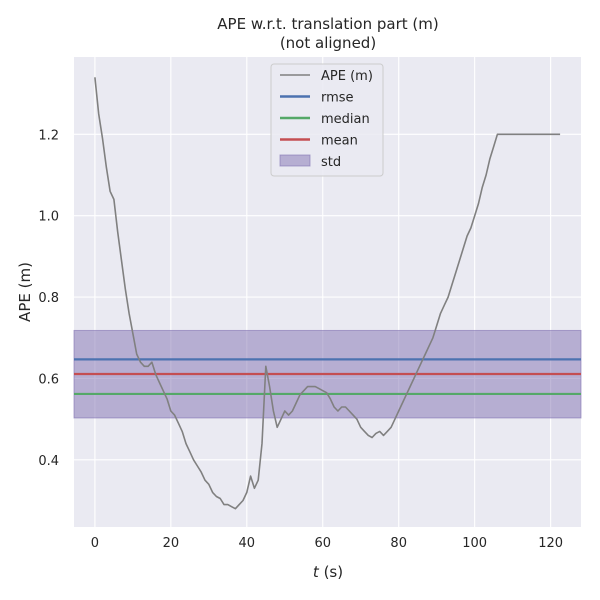 This screenshot has height=600, width=600. I want to click on y-tick-label: 0.8, so click(48, 298).